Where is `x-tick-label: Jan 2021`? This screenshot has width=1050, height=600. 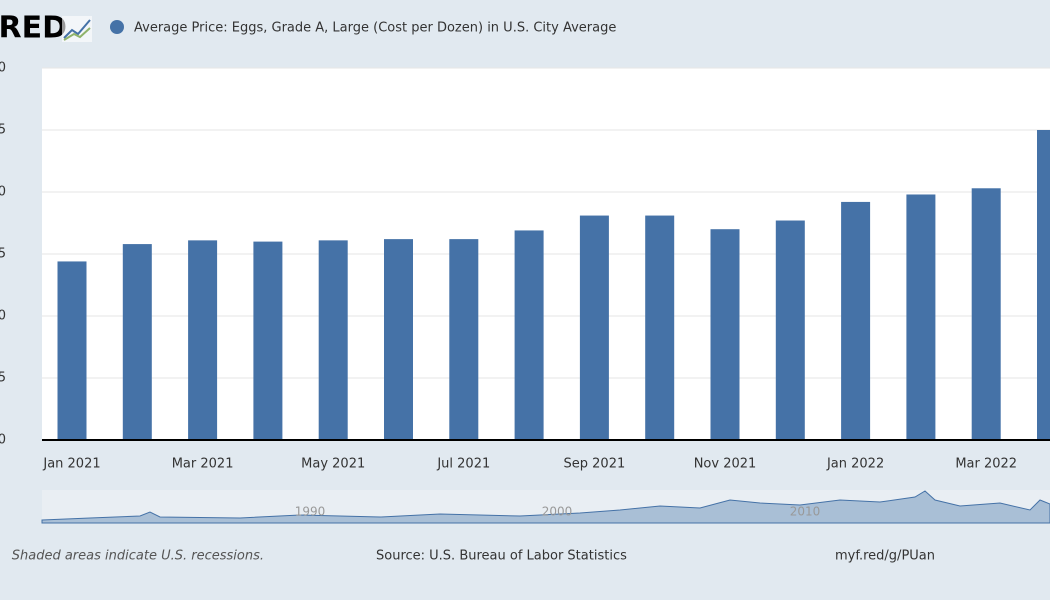
x-tick-label: Jan 2021 is located at coordinates (71, 464).